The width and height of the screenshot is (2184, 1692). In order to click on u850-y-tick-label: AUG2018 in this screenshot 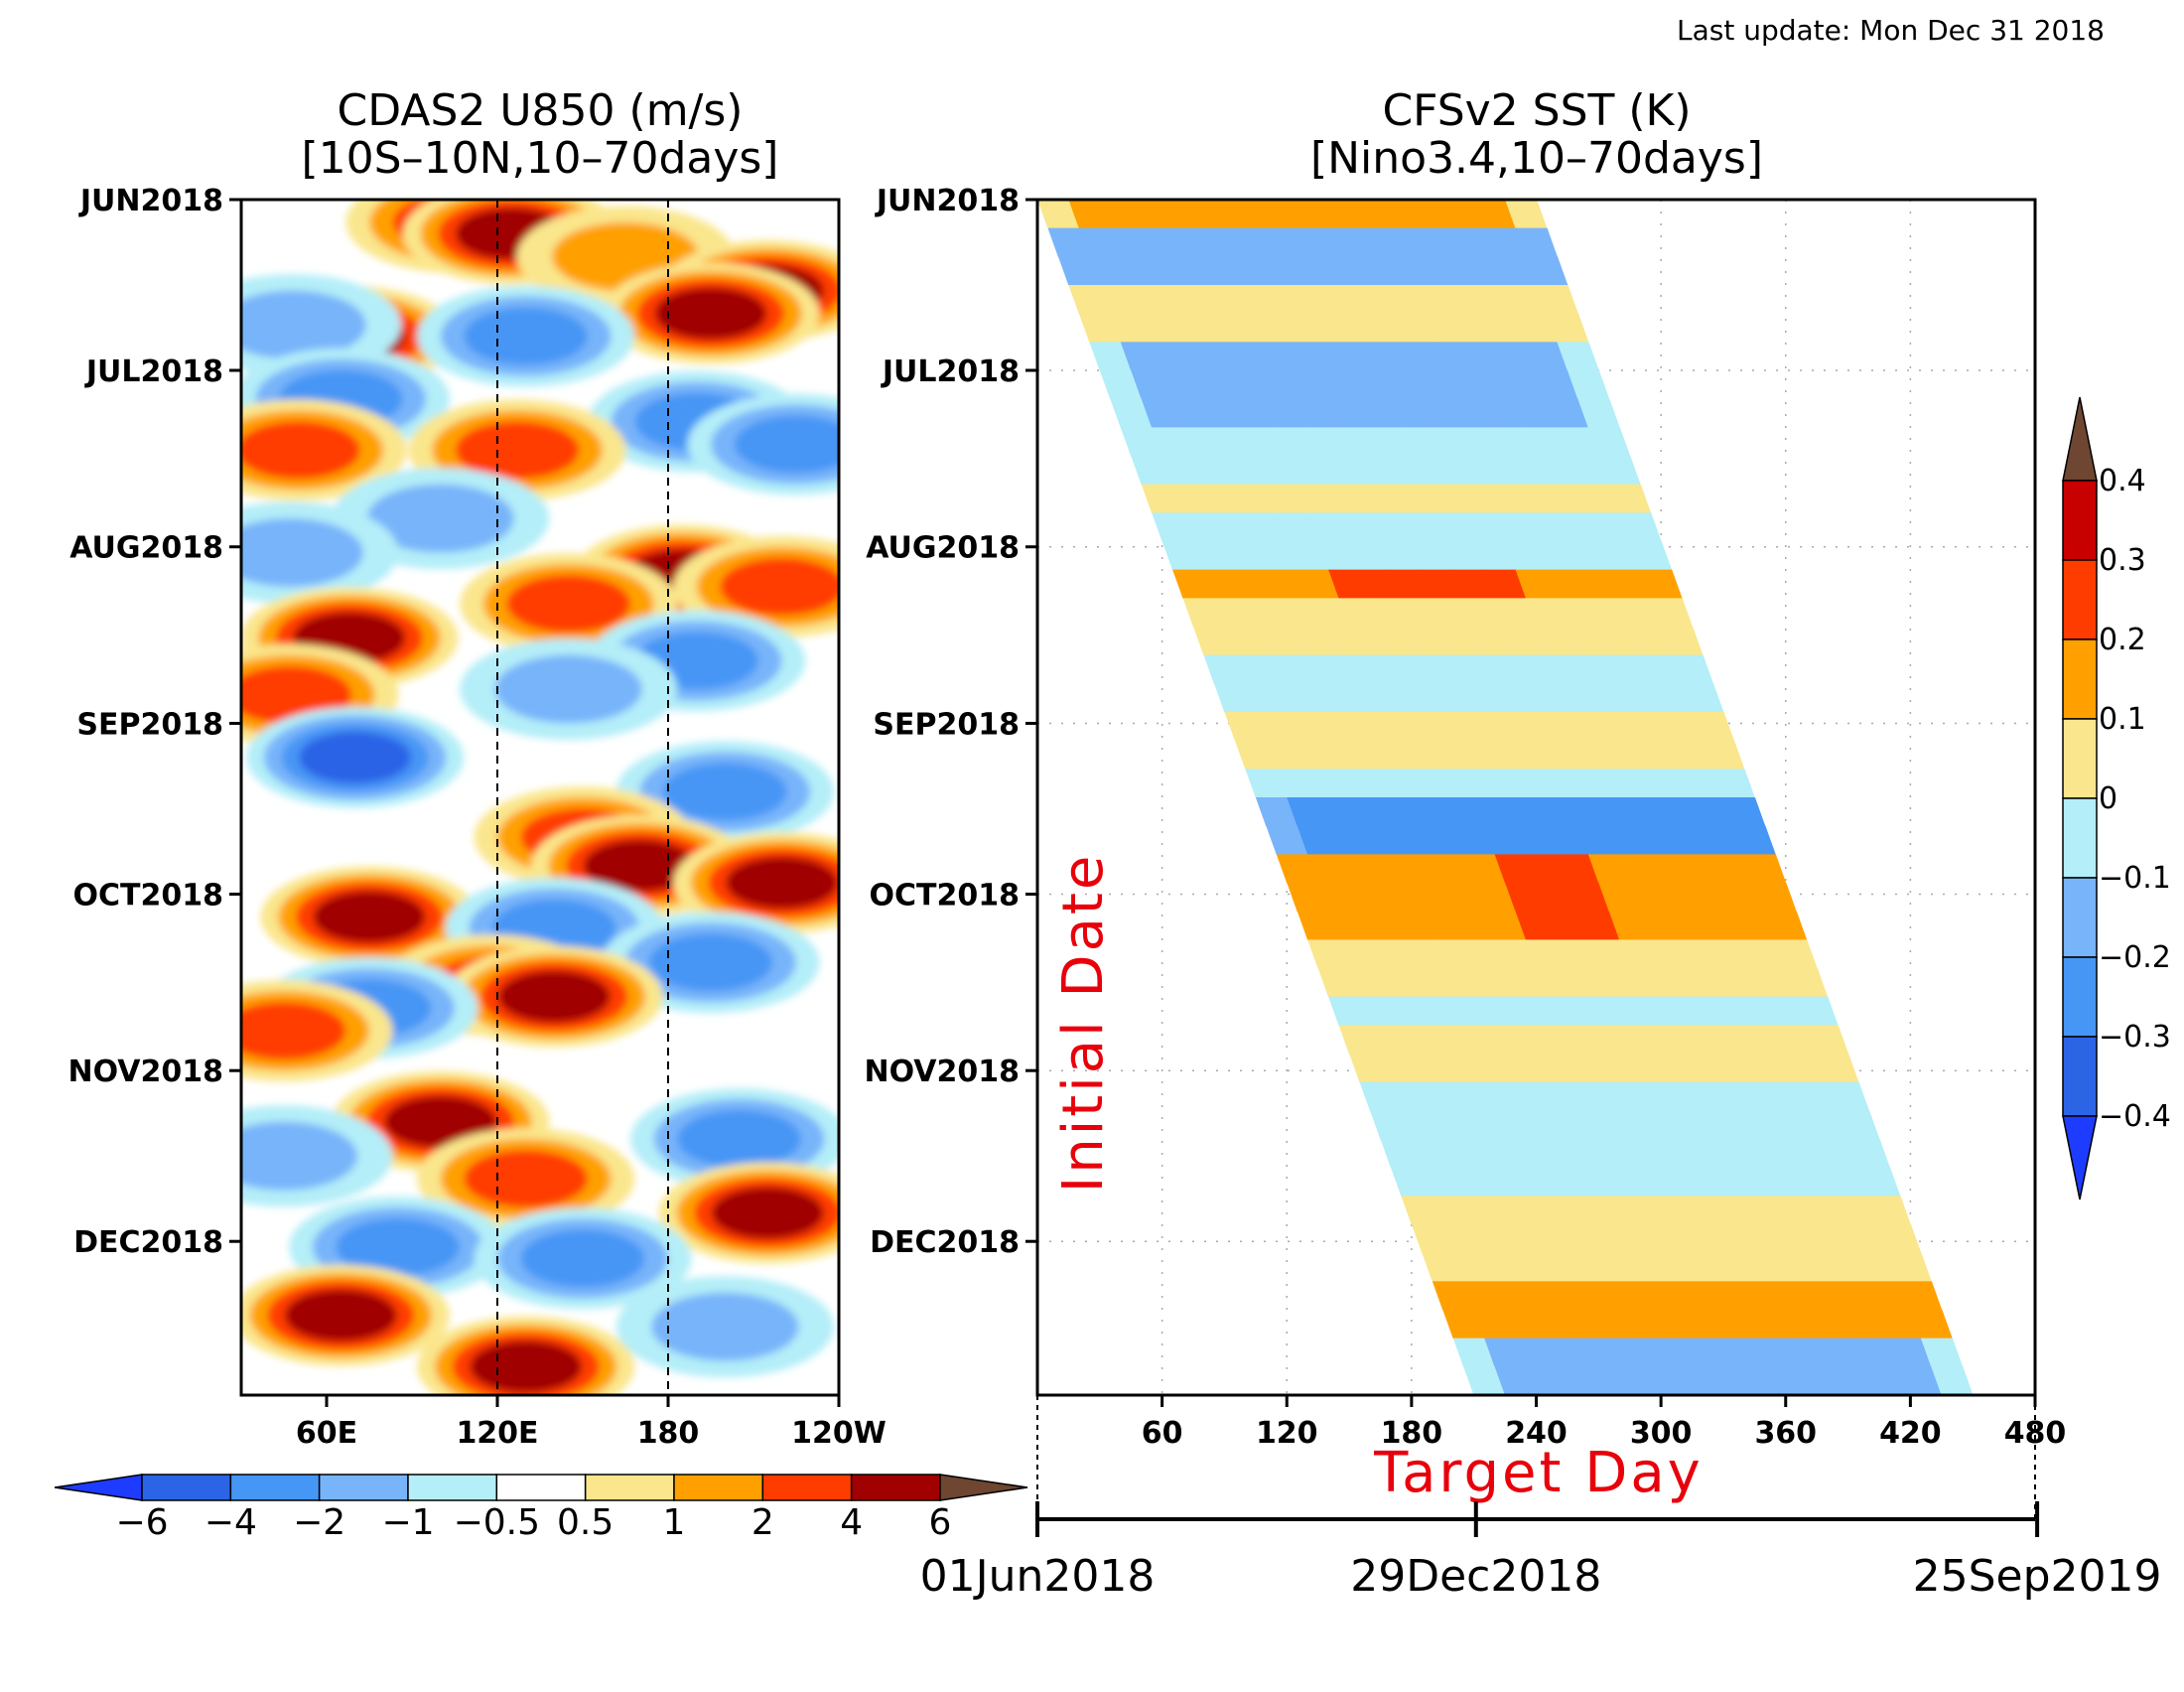, I will do `click(146, 548)`.